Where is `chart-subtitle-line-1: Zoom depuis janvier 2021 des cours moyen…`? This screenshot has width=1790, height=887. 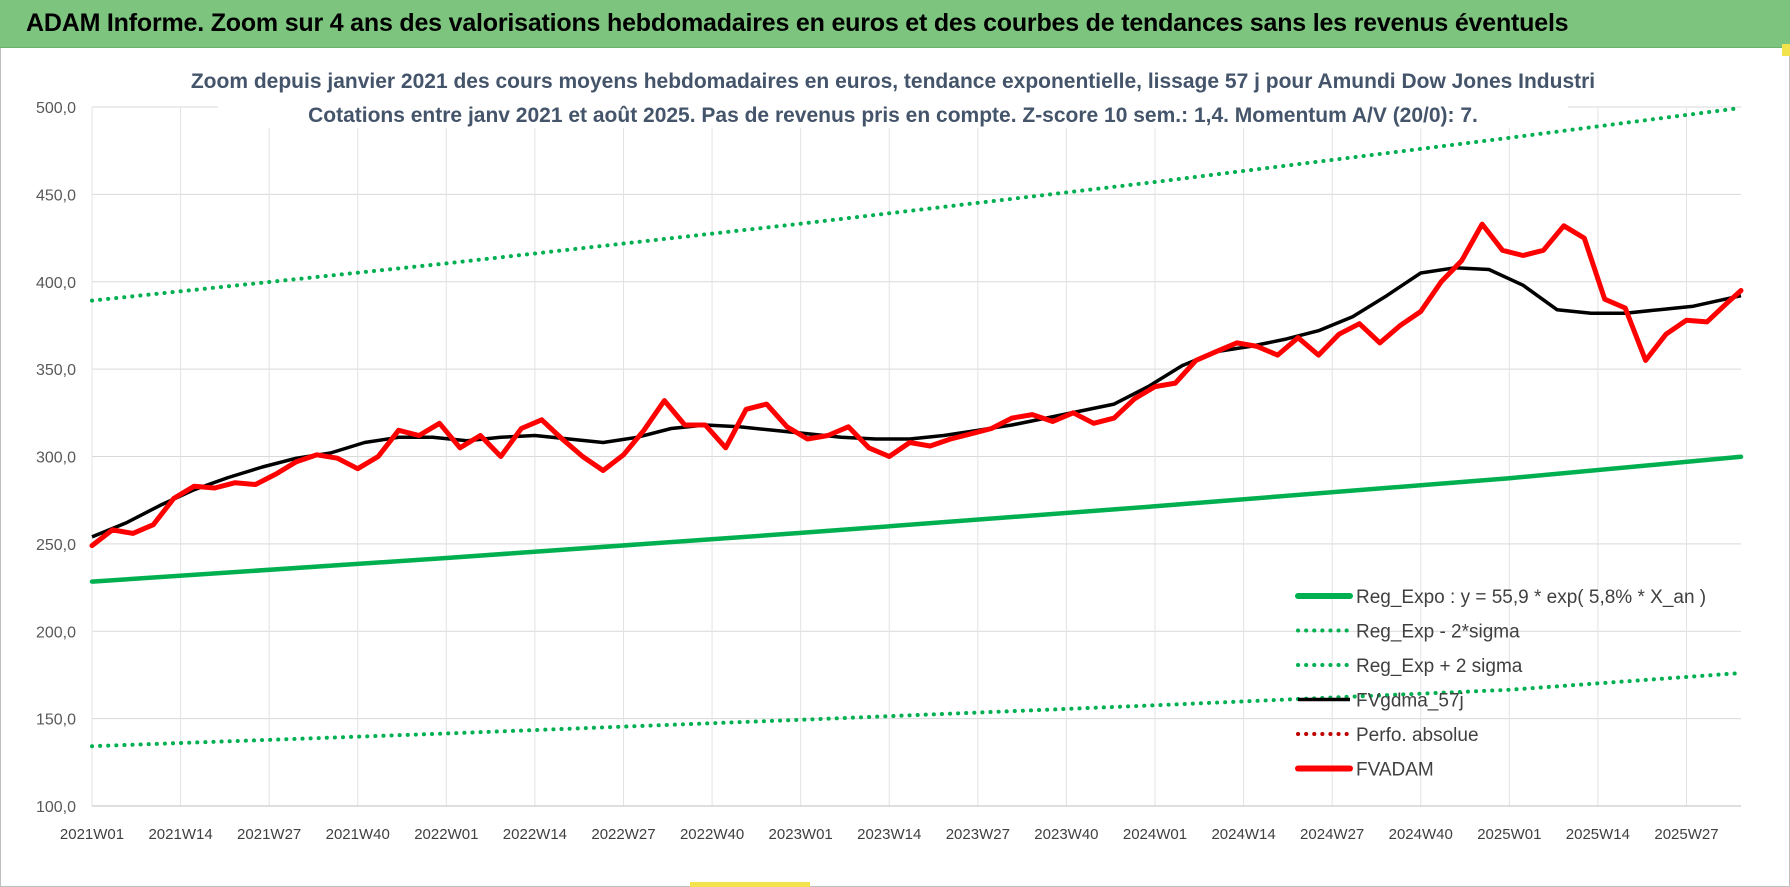
chart-subtitle-line-1: Zoom depuis janvier 2021 des cours moyen… is located at coordinates (893, 81).